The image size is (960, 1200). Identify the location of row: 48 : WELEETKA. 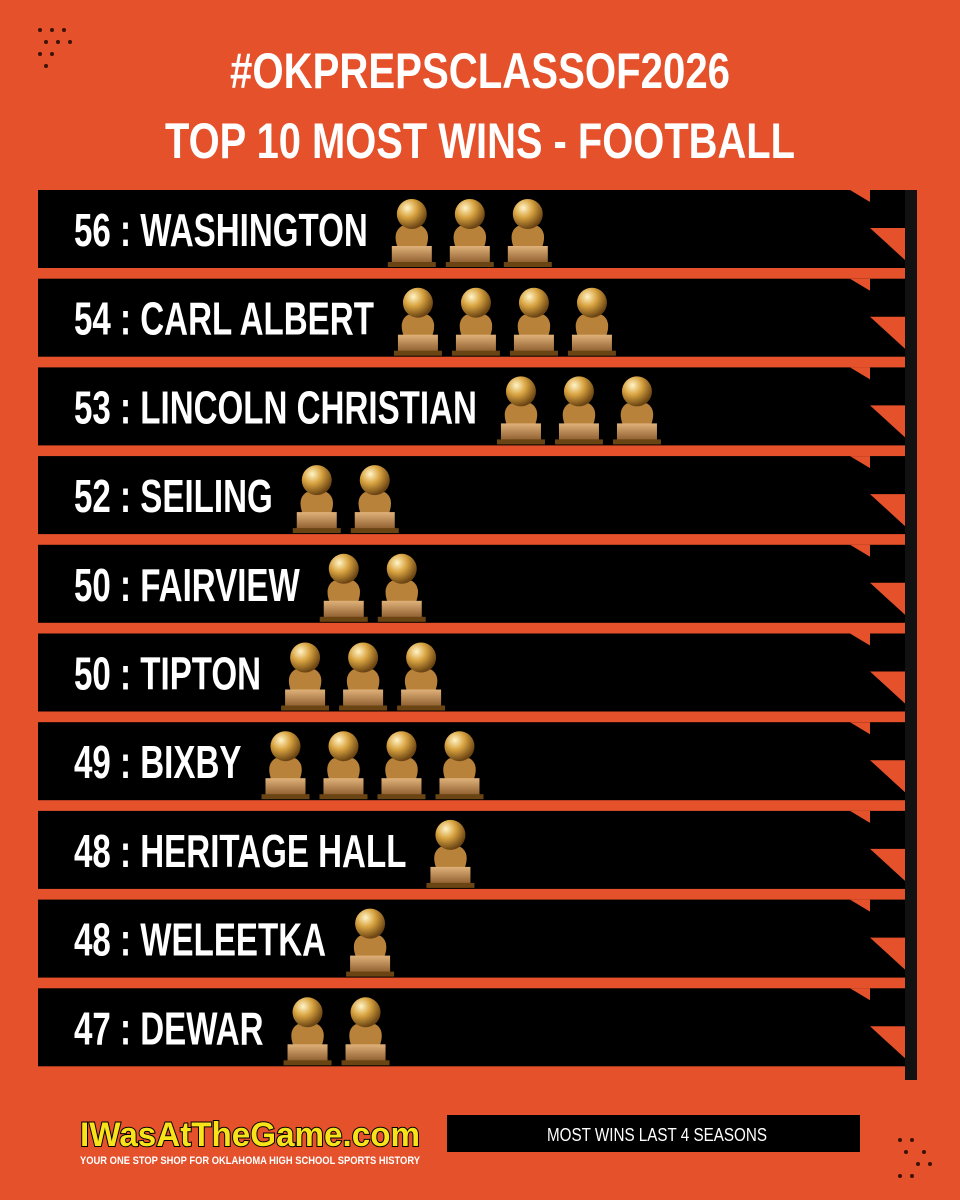
(486, 938).